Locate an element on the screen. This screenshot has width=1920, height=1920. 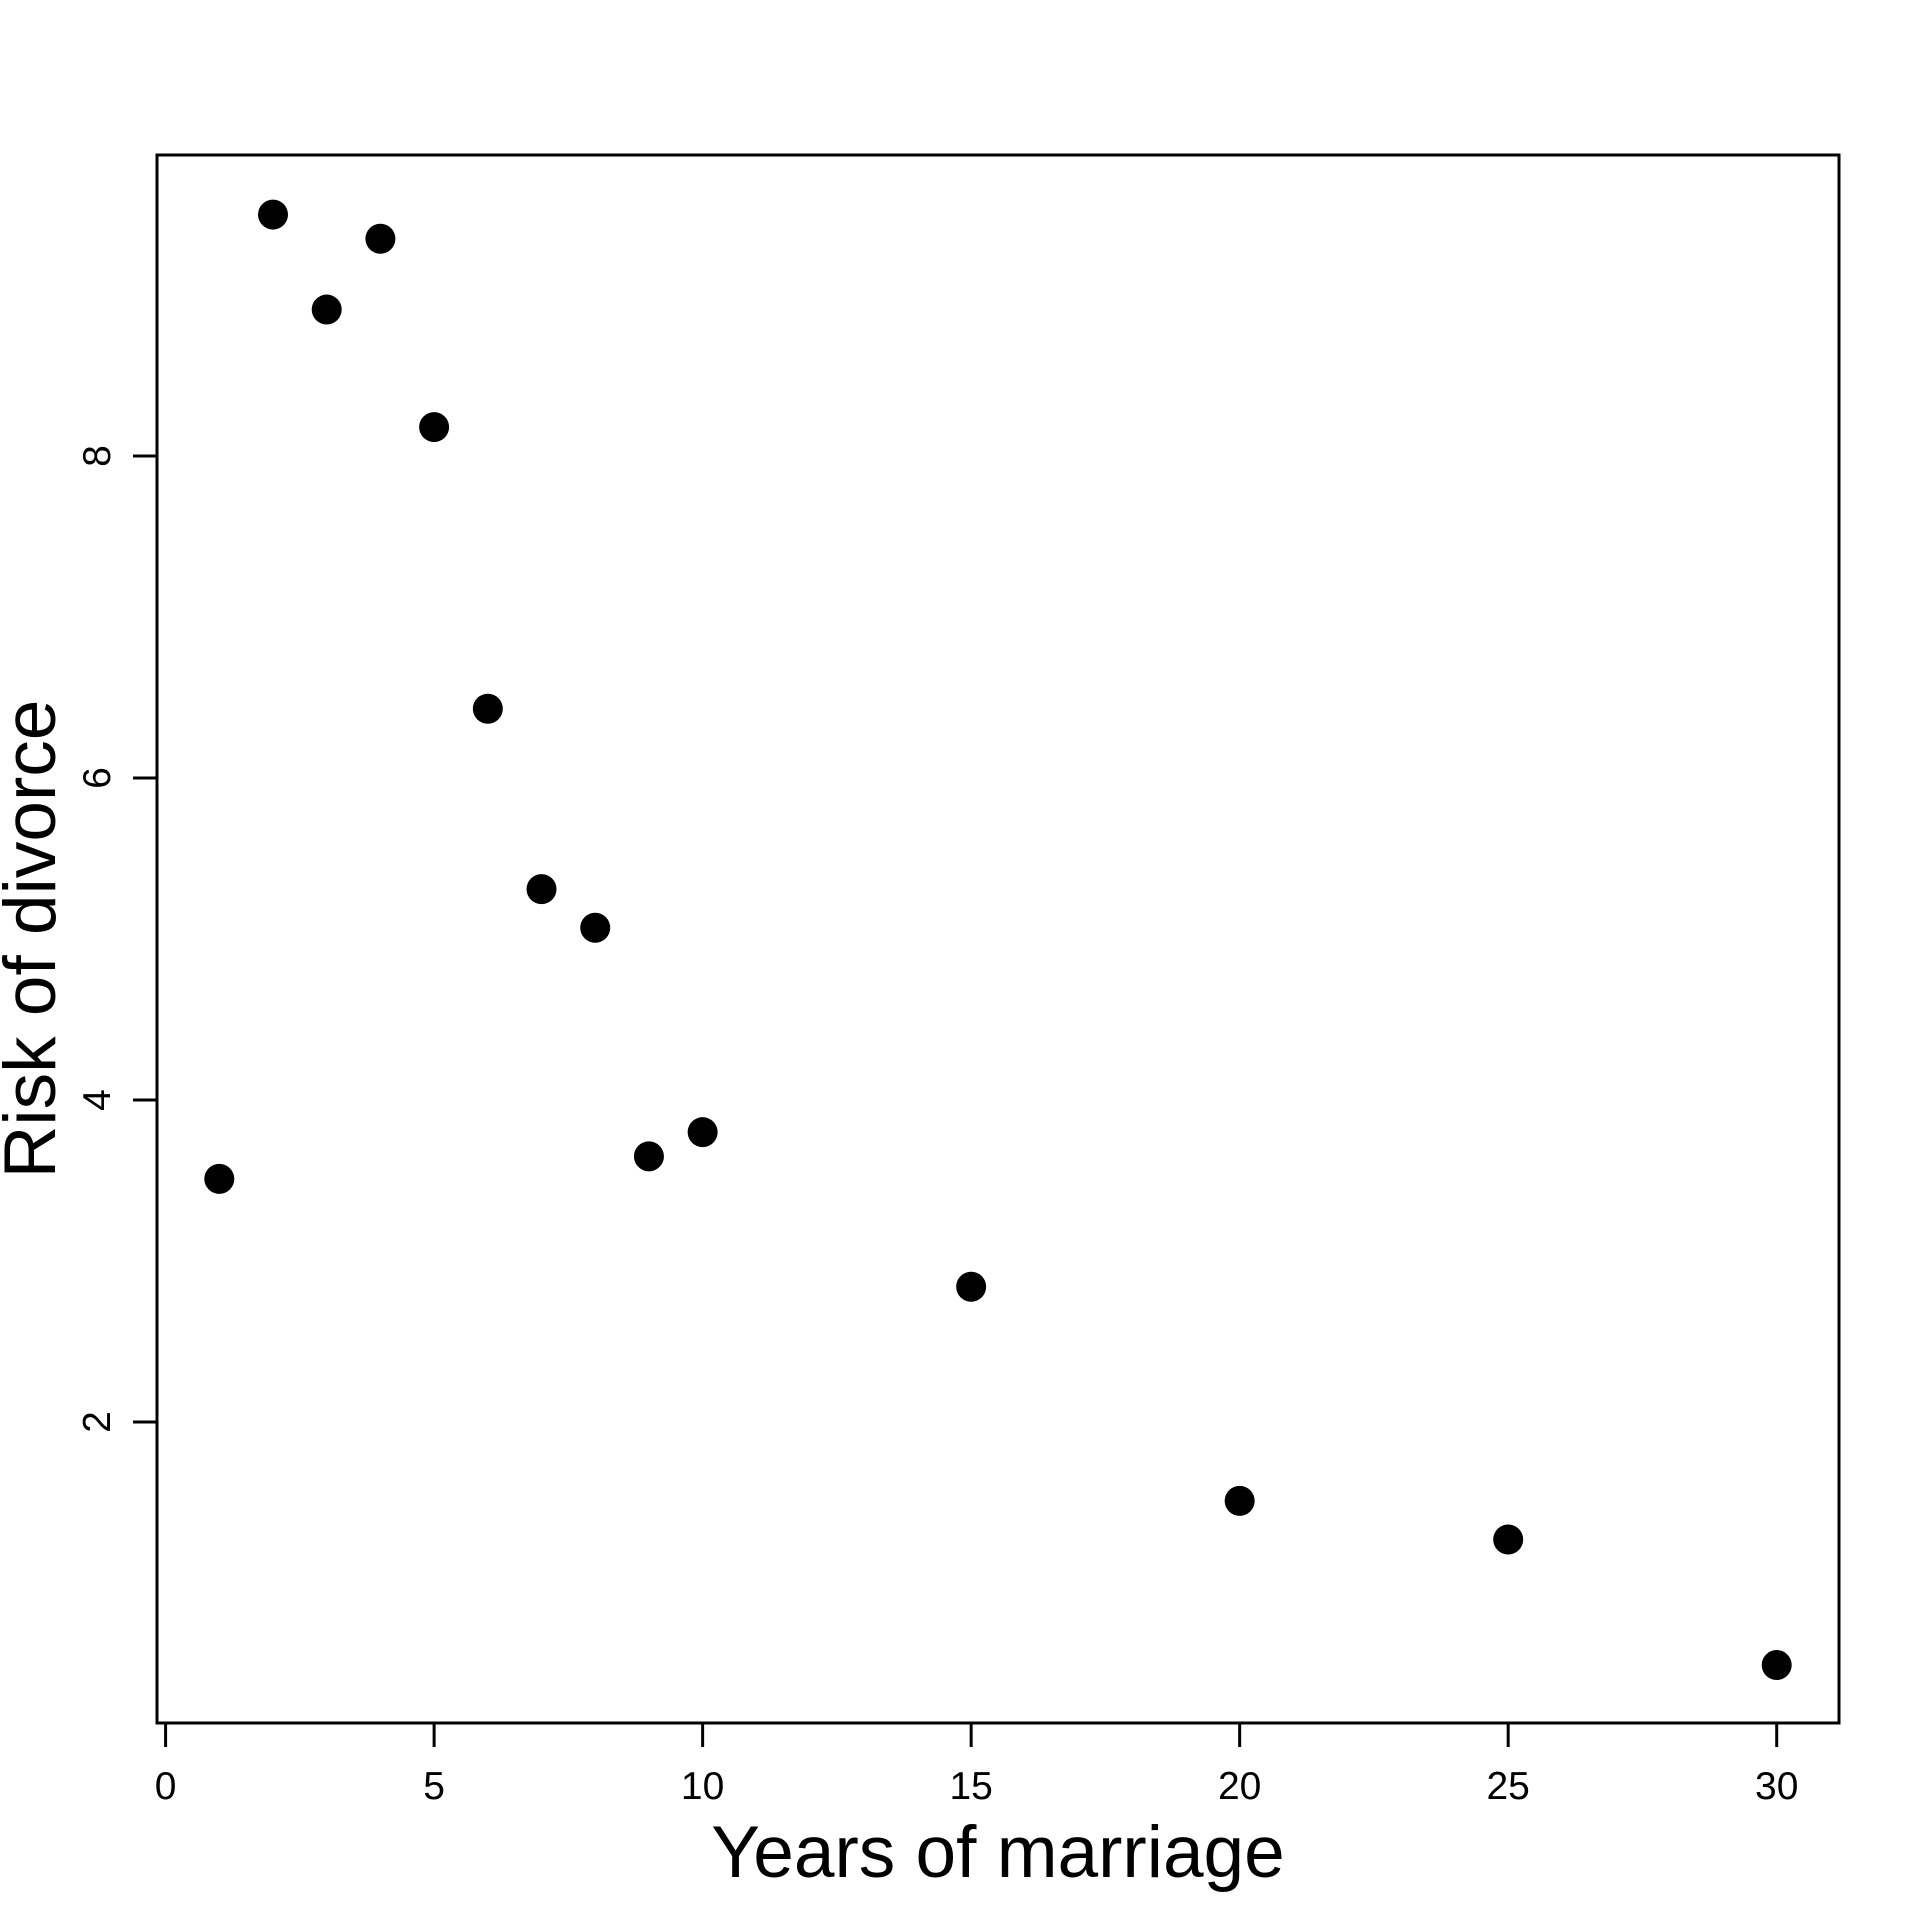
y-tick-label: 4 is located at coordinates (97, 1100).